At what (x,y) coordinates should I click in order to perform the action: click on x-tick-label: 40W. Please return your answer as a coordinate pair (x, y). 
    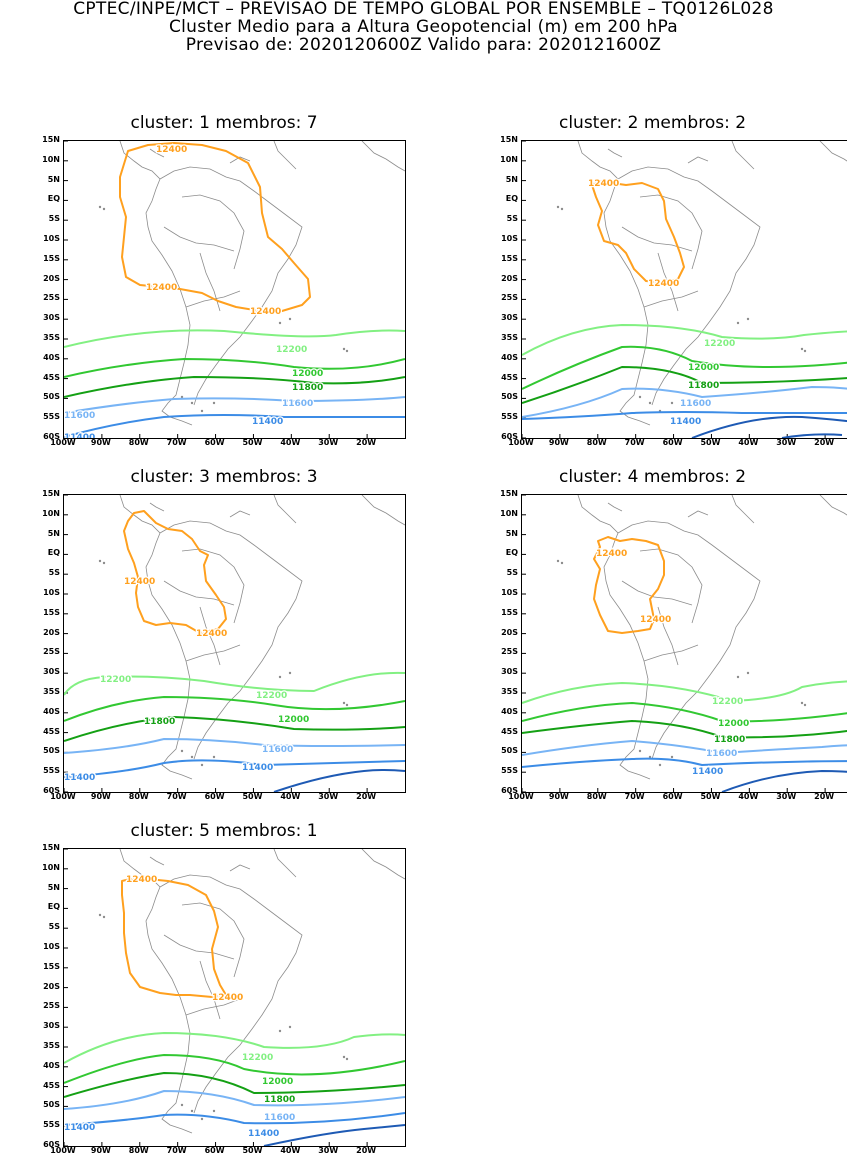
    Looking at the image, I should click on (748, 442).